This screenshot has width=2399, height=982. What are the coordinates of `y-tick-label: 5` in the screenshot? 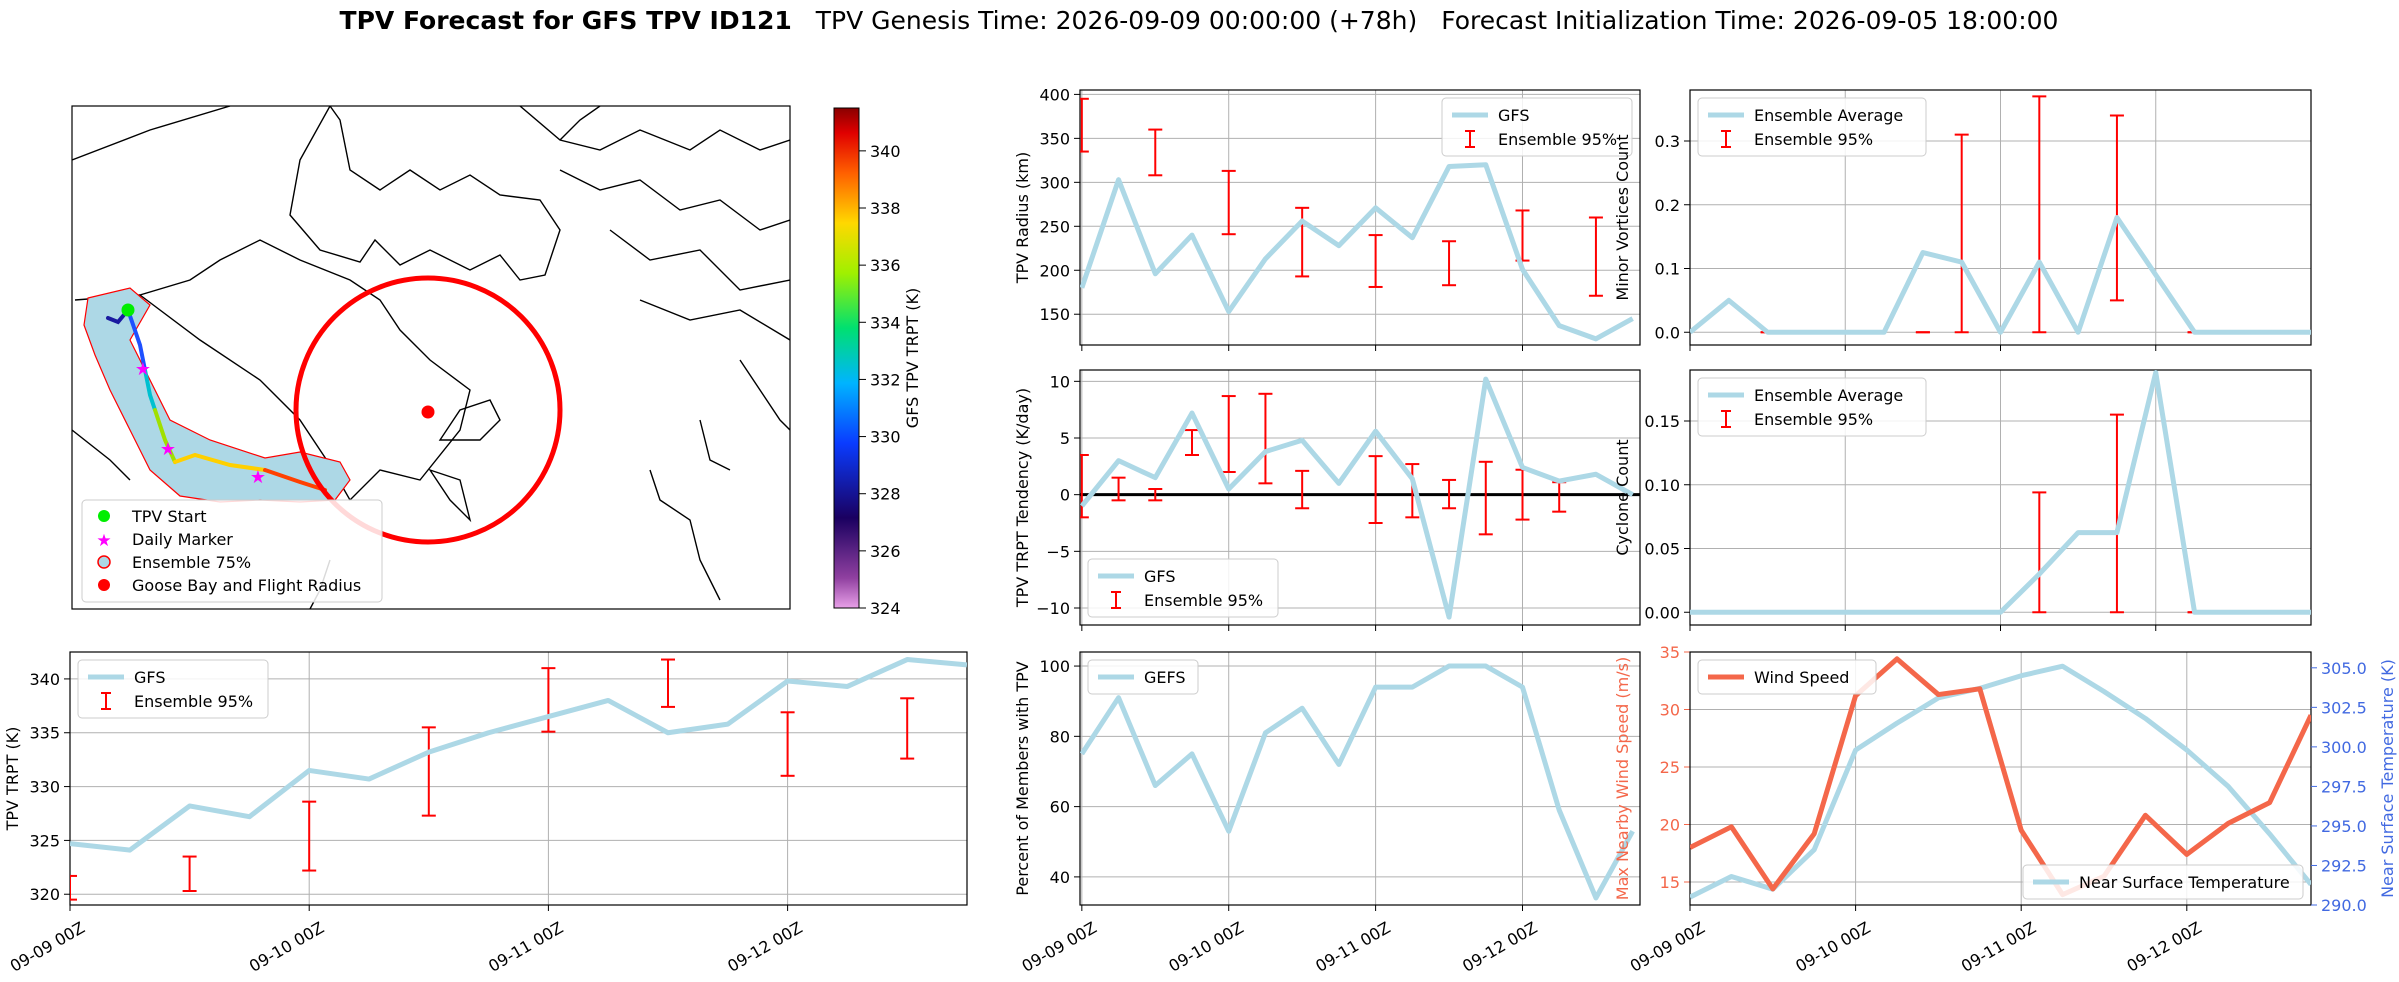 It's located at (1065, 438).